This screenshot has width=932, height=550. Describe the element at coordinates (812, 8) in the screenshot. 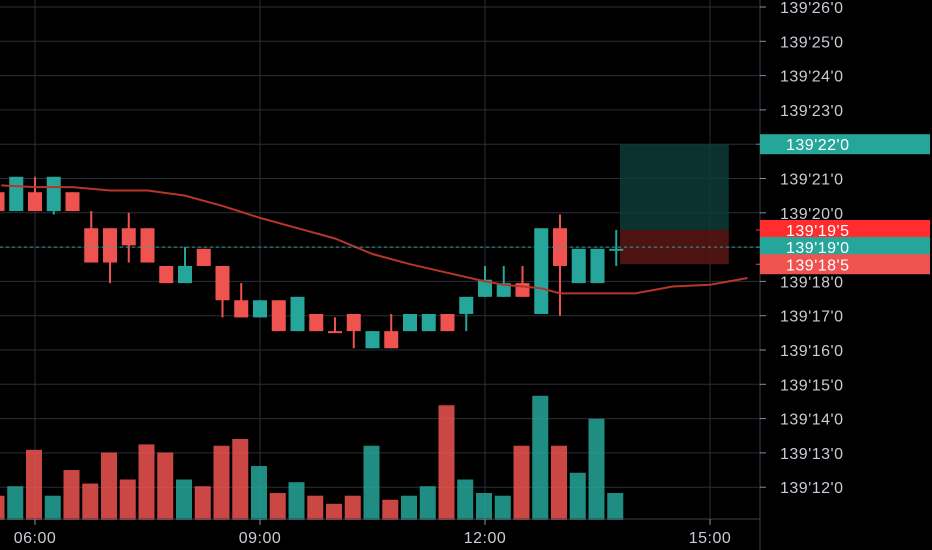

I see `price-tick-label: 139'26'0` at that location.